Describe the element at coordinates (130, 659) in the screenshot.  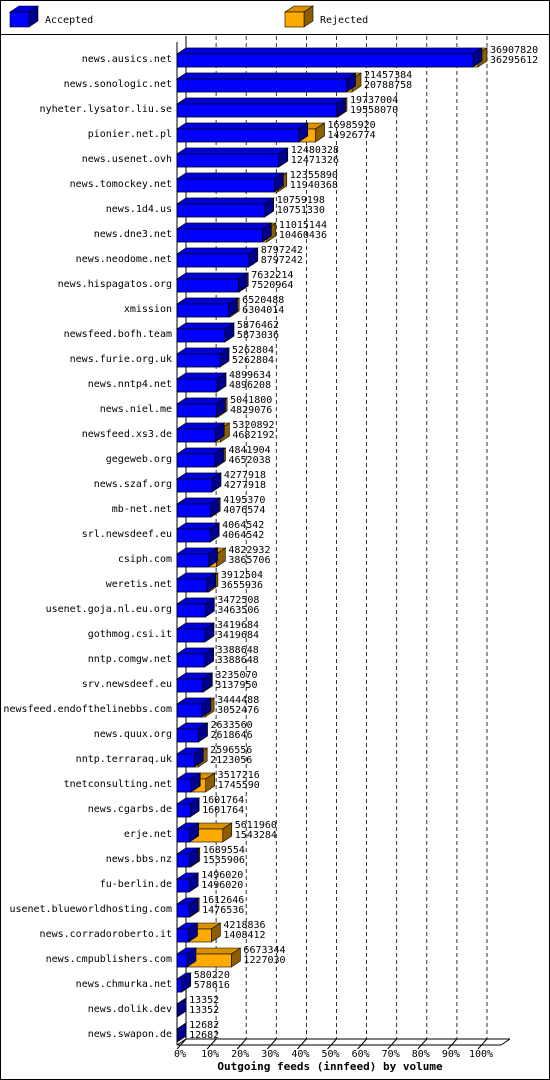
I see `y-tick-label: nntp.comgw.net` at that location.